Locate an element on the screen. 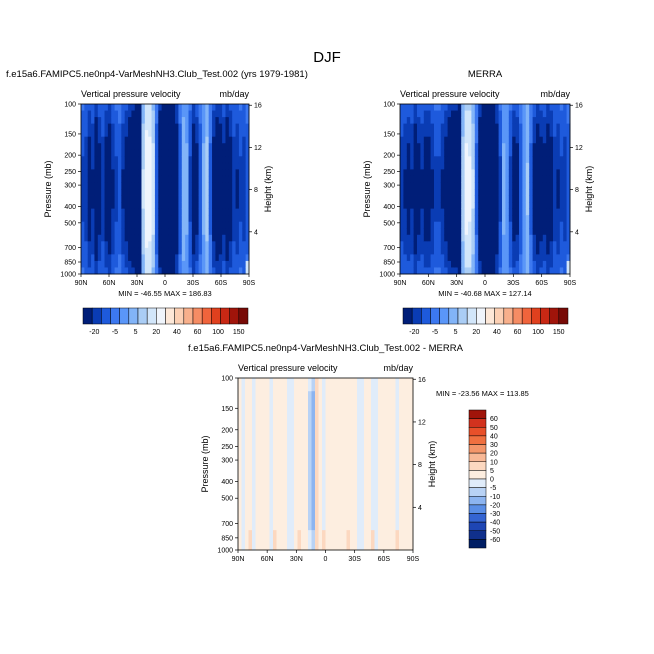 This screenshot has height=654, width=654. colorbar-label: -5 is located at coordinates (435, 332).